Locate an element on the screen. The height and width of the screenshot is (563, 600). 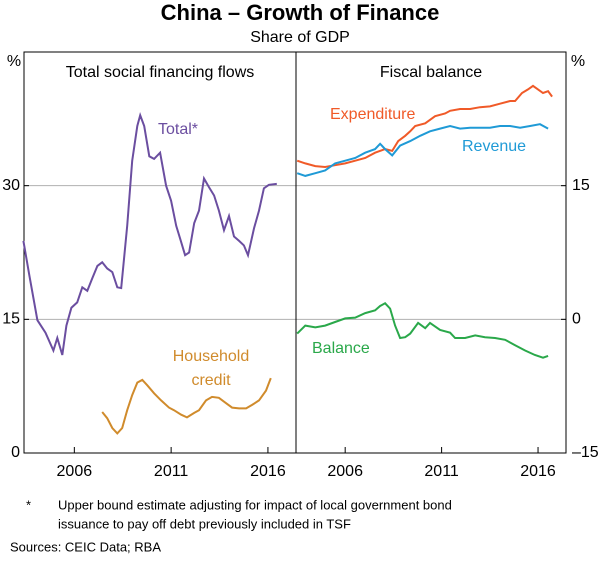
series-label: Expenditure is located at coordinates (372, 114).